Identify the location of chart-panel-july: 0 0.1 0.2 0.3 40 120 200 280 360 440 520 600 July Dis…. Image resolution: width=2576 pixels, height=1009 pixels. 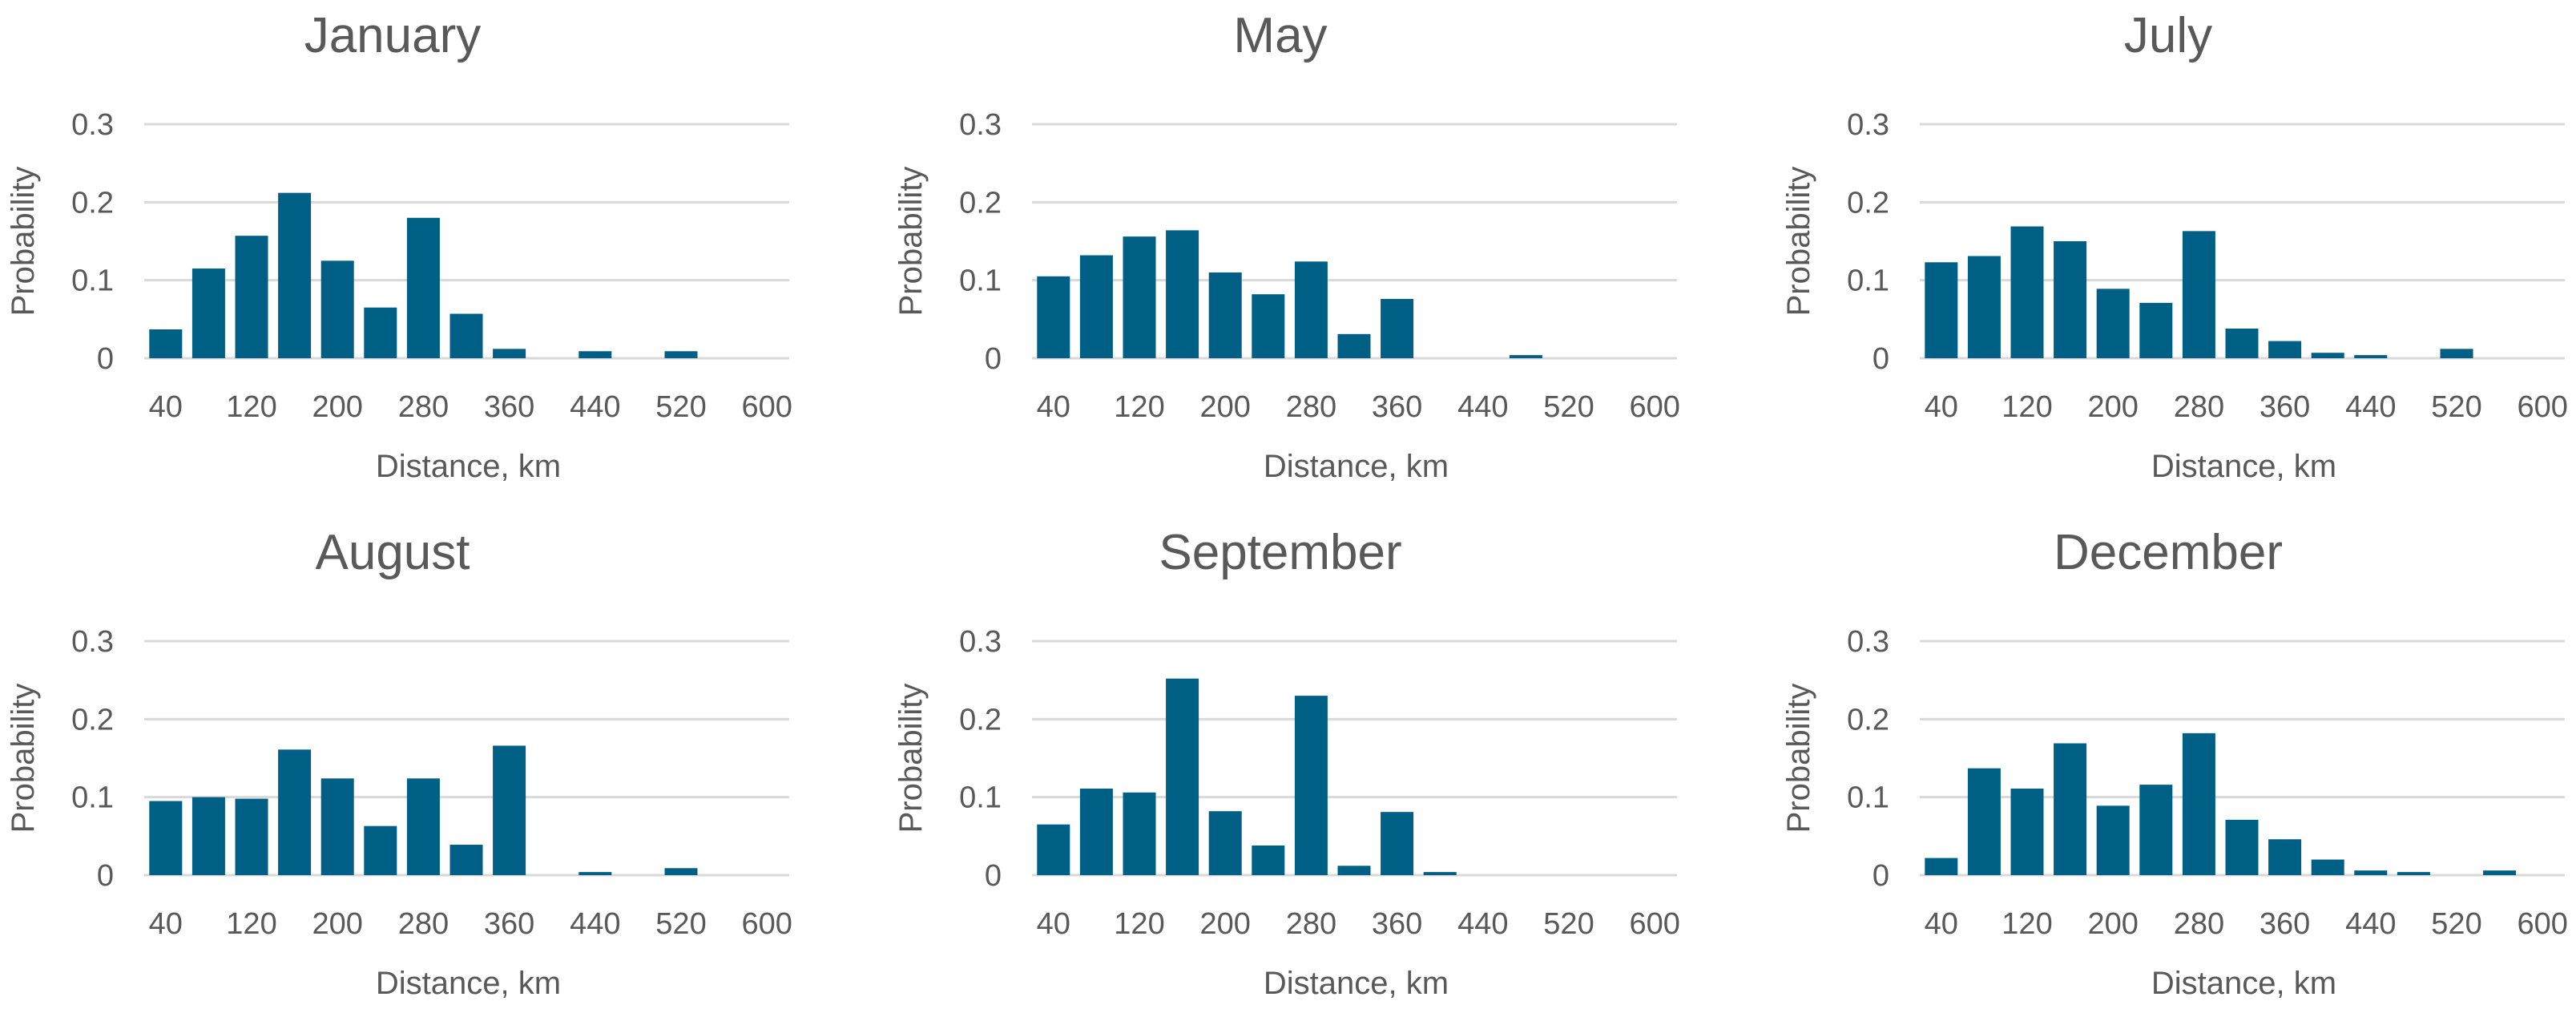
(2174, 246).